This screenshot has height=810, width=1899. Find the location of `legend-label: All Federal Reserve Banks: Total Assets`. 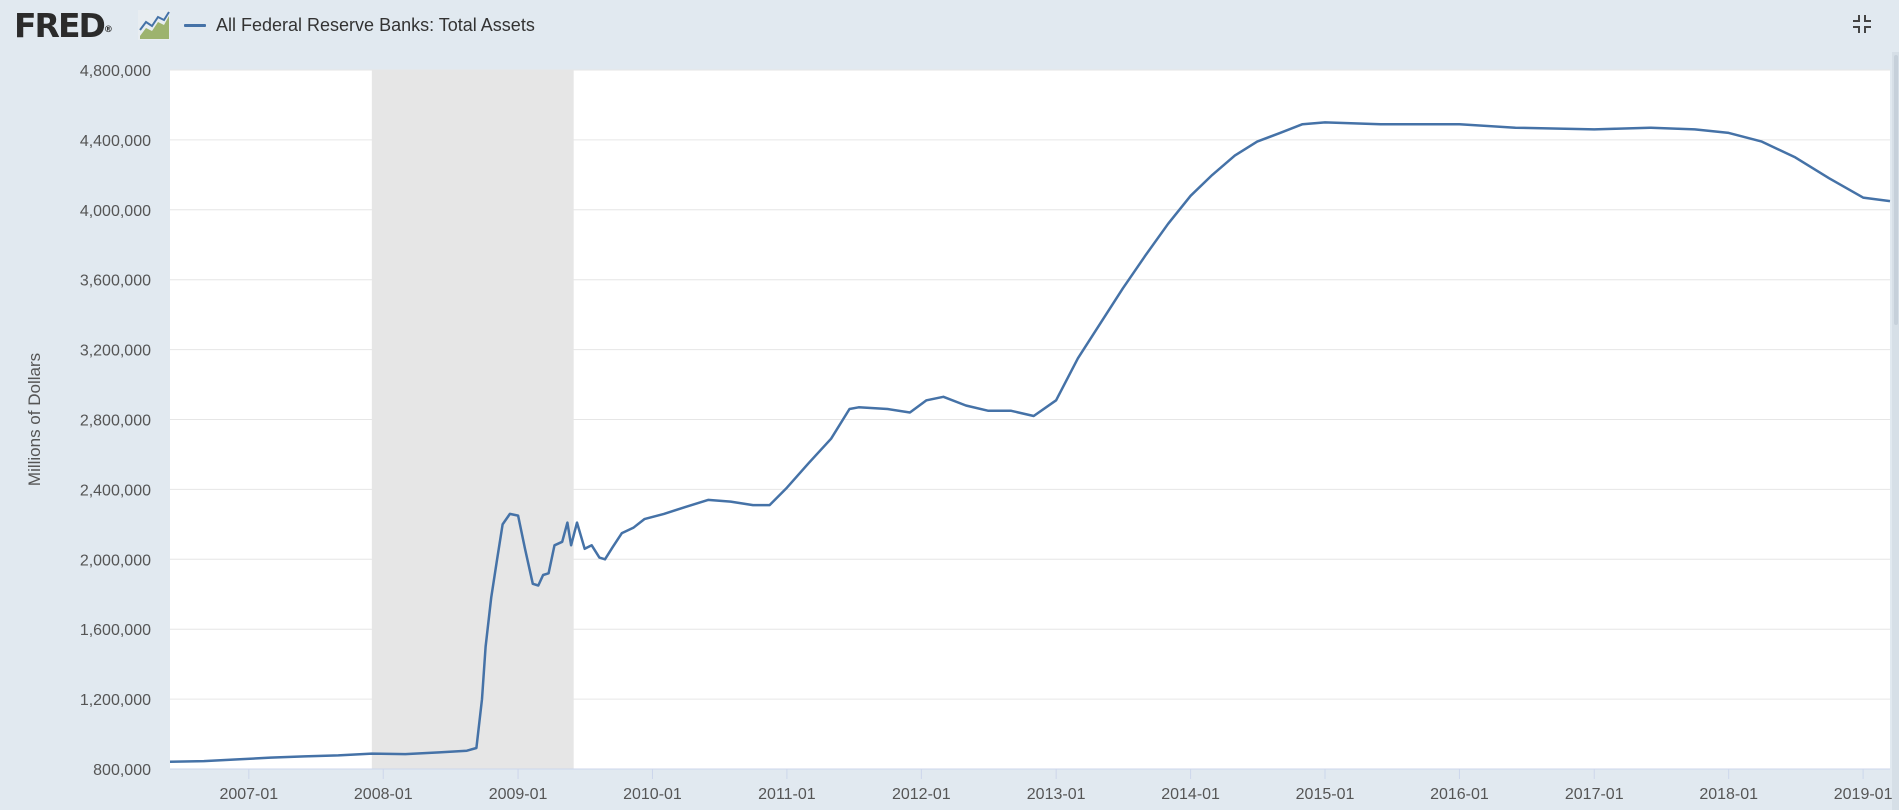

legend-label: All Federal Reserve Banks: Total Assets is located at coordinates (375, 24).